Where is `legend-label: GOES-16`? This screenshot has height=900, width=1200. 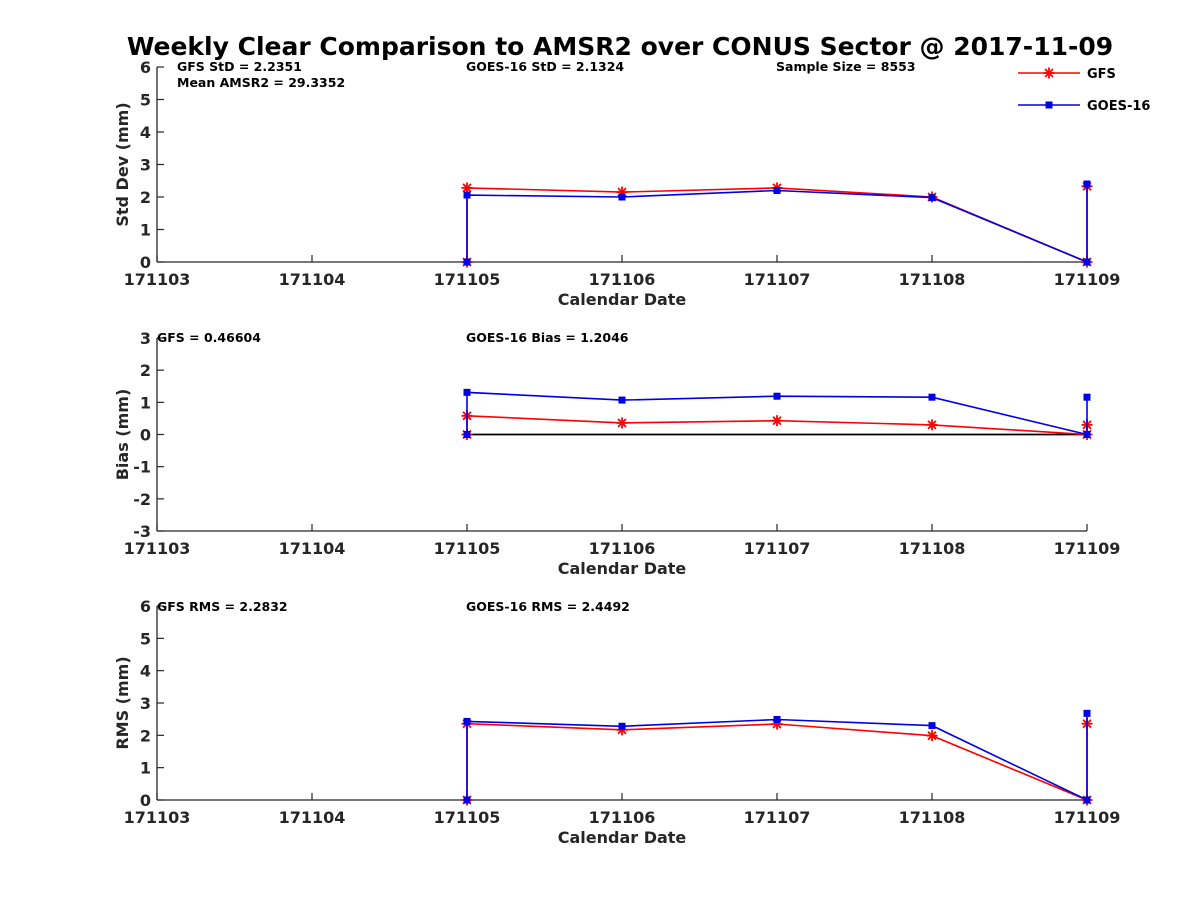 legend-label: GOES-16 is located at coordinates (1118, 106).